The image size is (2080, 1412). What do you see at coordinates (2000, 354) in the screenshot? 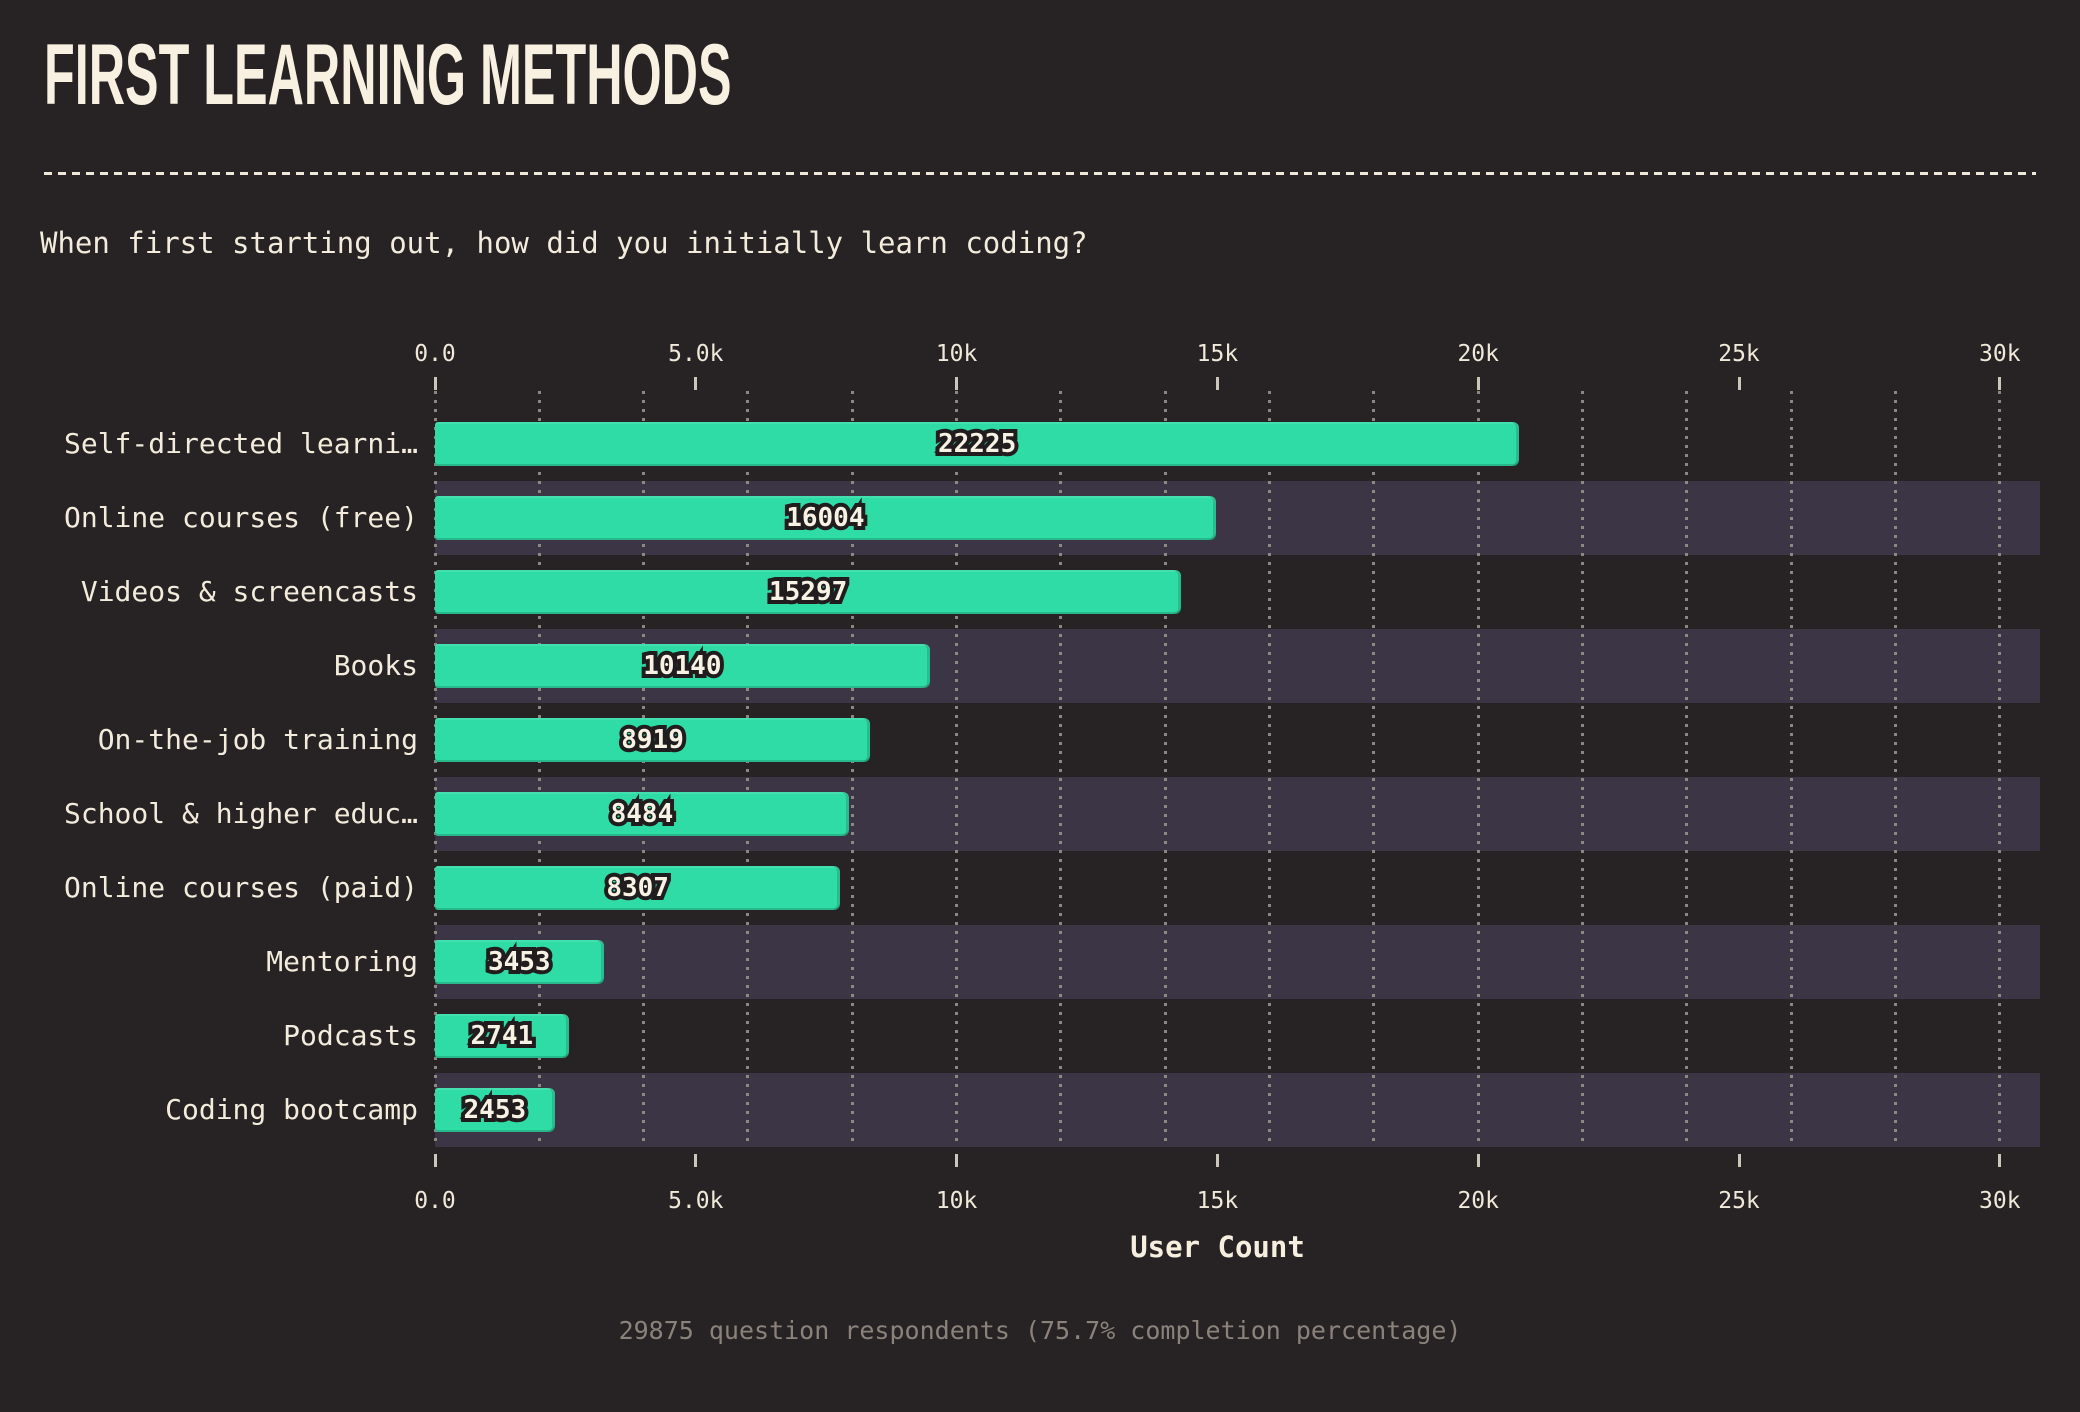
I see `top-axis-tick-label: 30k` at bounding box center [2000, 354].